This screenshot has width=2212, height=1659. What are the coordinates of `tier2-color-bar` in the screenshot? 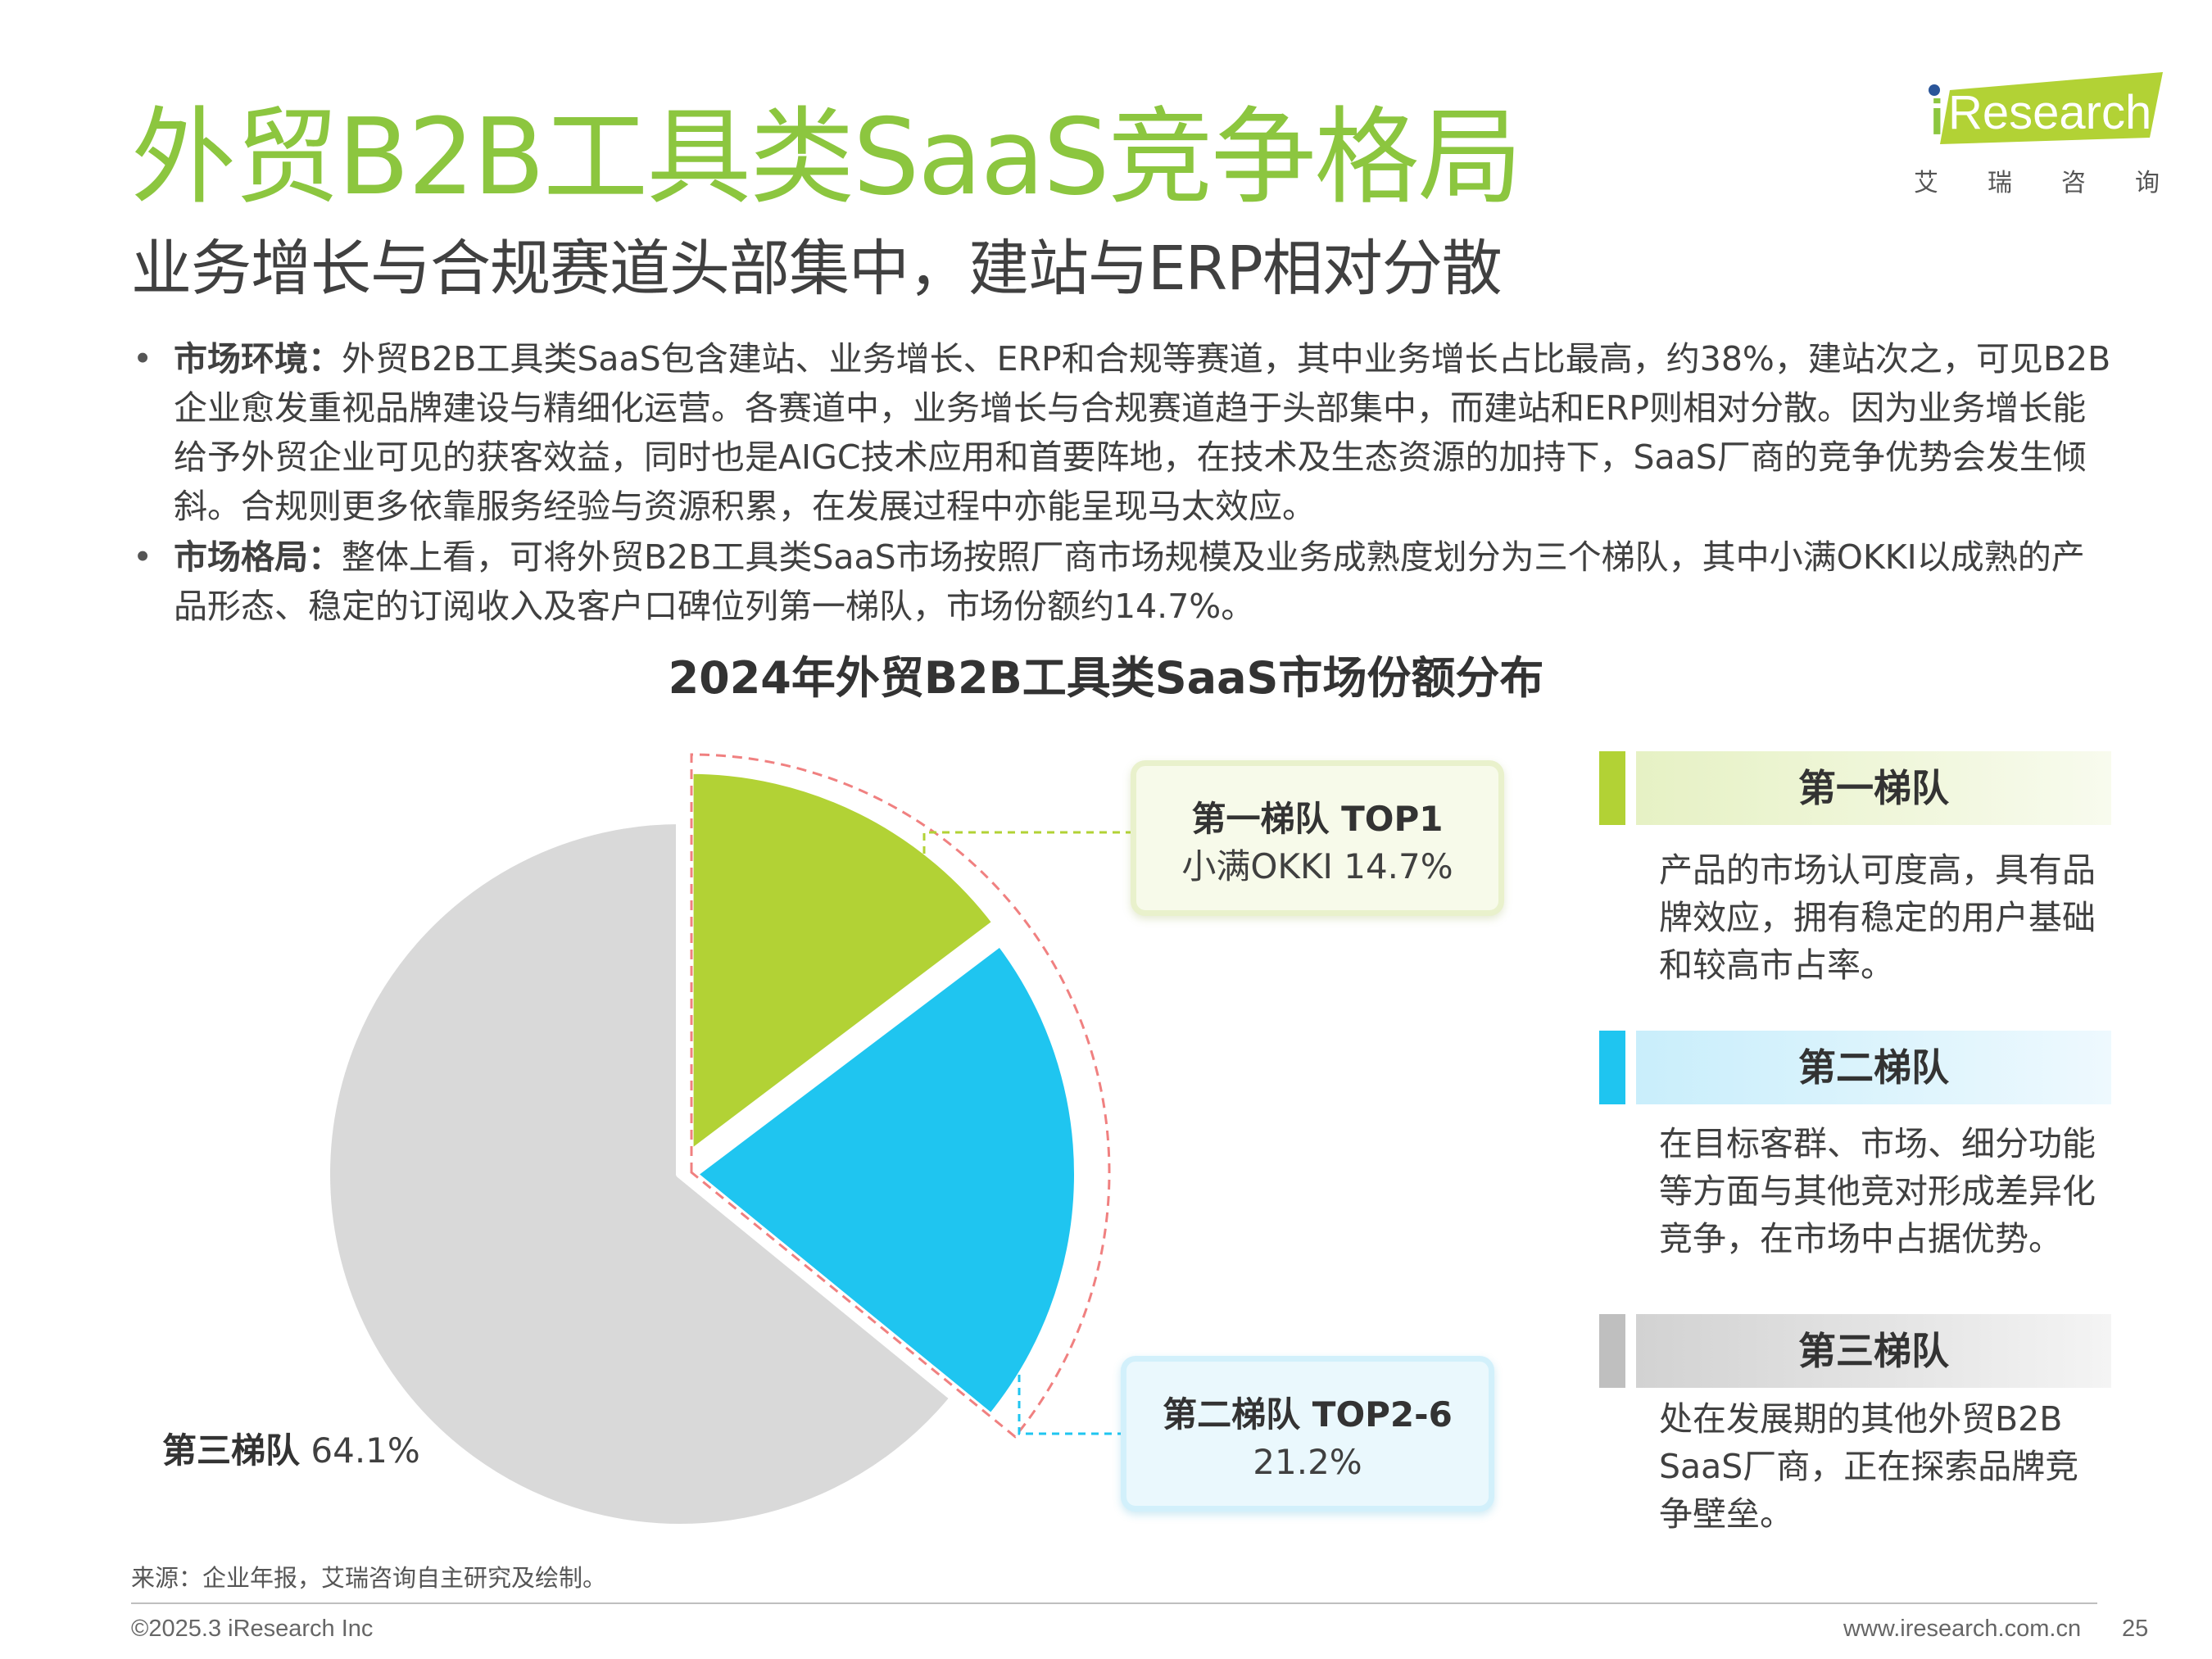 It's located at (1612, 1067).